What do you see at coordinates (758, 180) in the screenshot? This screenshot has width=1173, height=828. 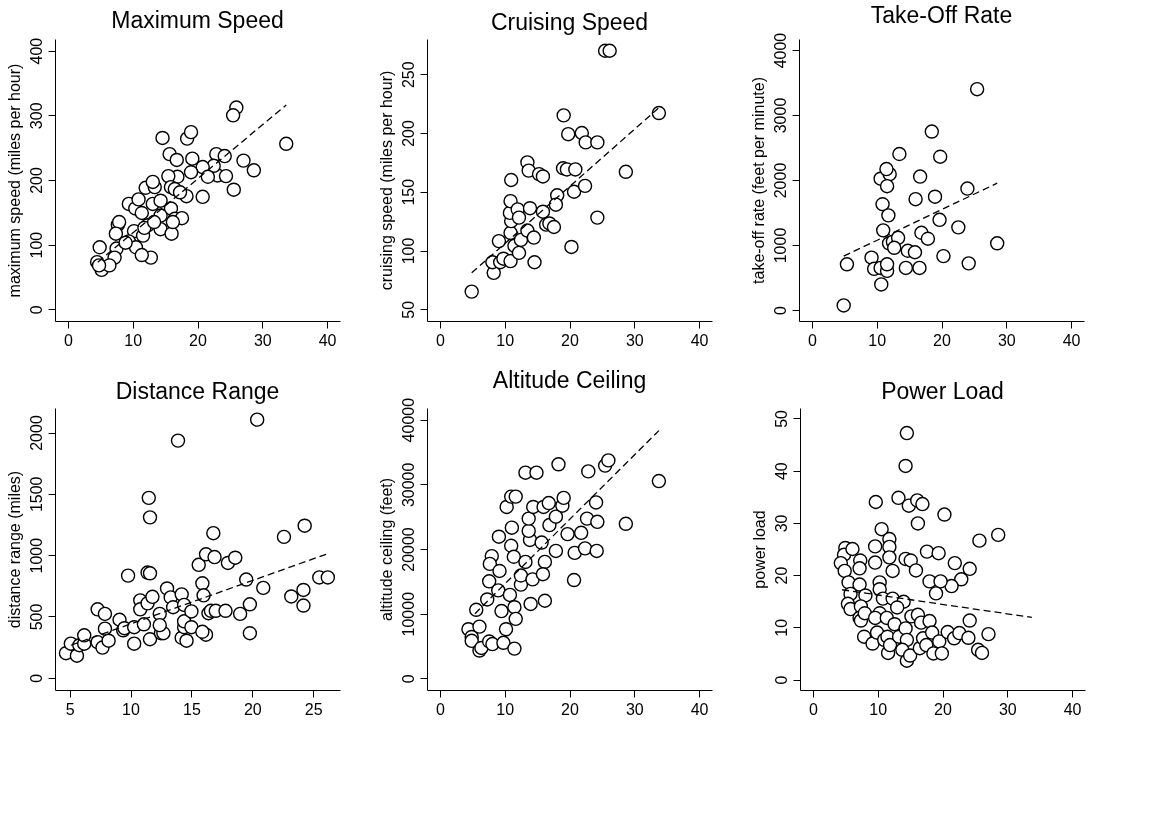 I see `y-axis-title: take-off rate (feet per minute)` at bounding box center [758, 180].